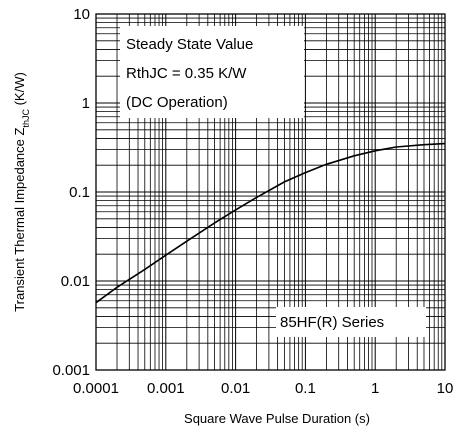 This screenshot has height=435, width=456. I want to click on y-tick-label: 0.1, so click(79, 192).